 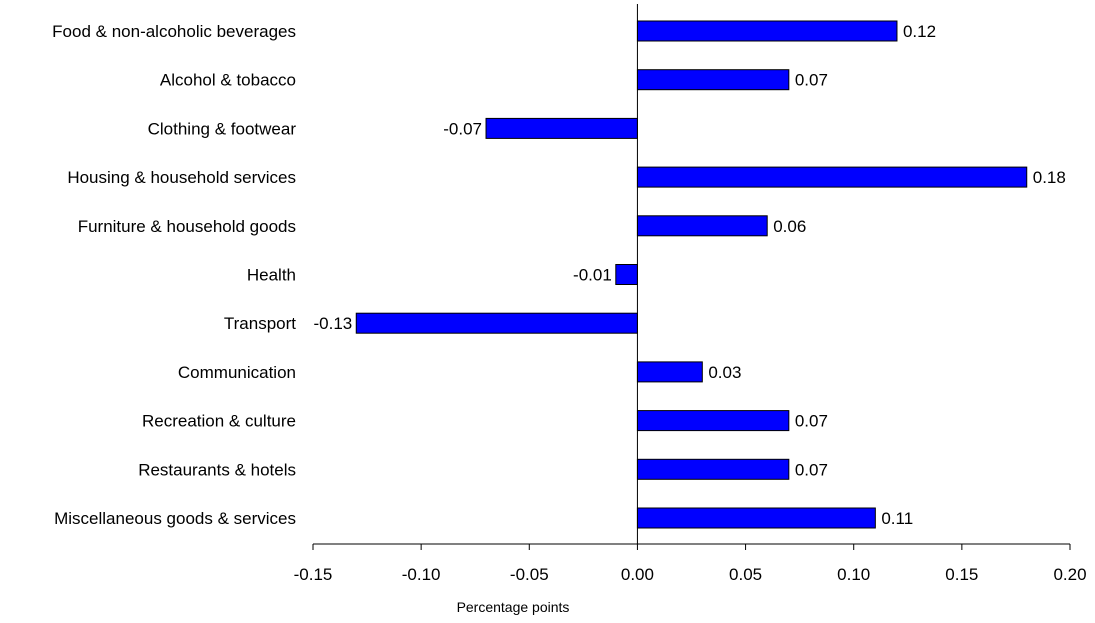 What do you see at coordinates (637, 574) in the screenshot?
I see `x-tick-label: 0.00` at bounding box center [637, 574].